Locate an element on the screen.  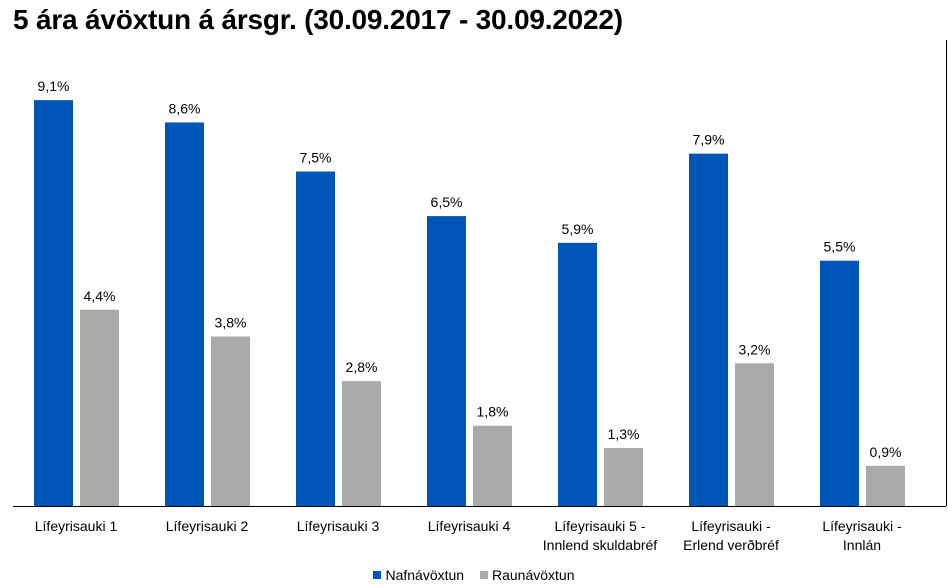
legend-item-nafnavoxtun: Nafnávöxtun is located at coordinates (418, 575).